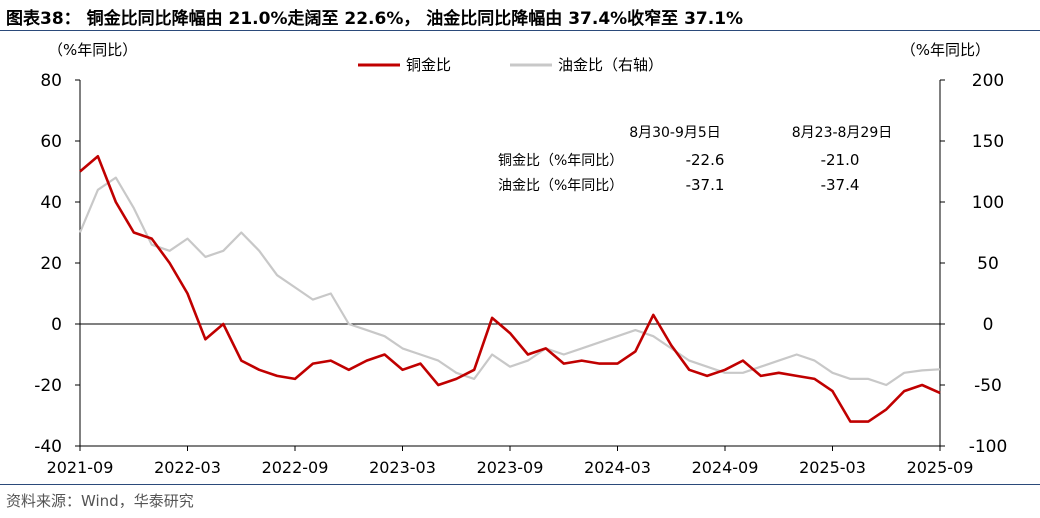 The image size is (1040, 518). What do you see at coordinates (520, 30) in the screenshot?
I see `title-divider` at bounding box center [520, 30].